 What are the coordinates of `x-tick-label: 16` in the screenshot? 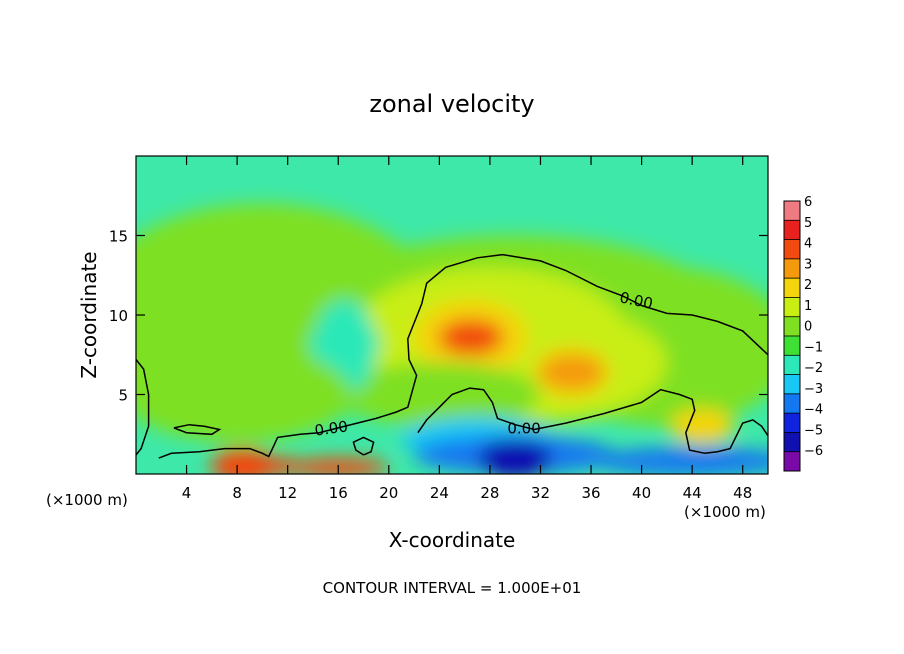 It's located at (338, 493).